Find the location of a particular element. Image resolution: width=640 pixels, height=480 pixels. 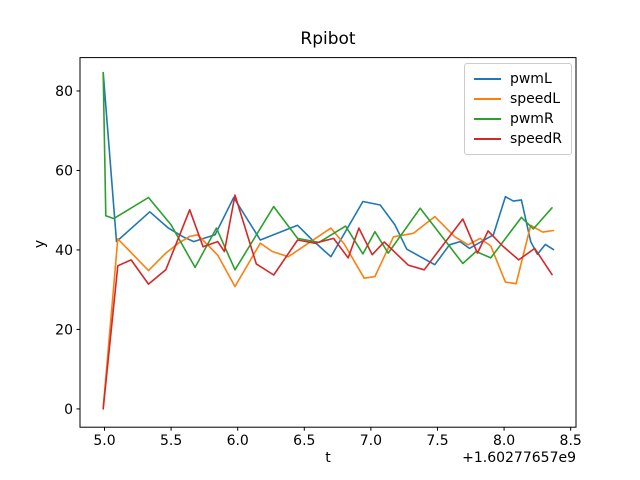

x-tick-label: 5.0 is located at coordinates (104, 441).